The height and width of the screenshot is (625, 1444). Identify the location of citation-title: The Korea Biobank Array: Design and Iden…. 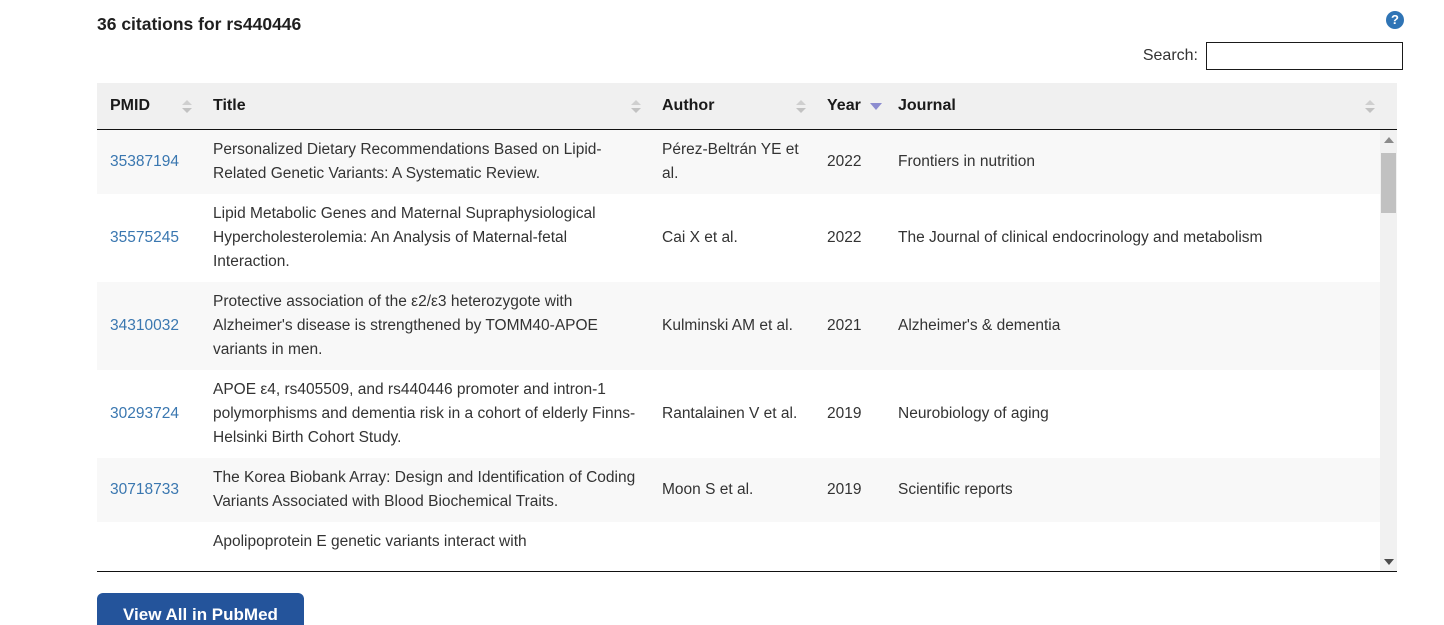
(424, 489).